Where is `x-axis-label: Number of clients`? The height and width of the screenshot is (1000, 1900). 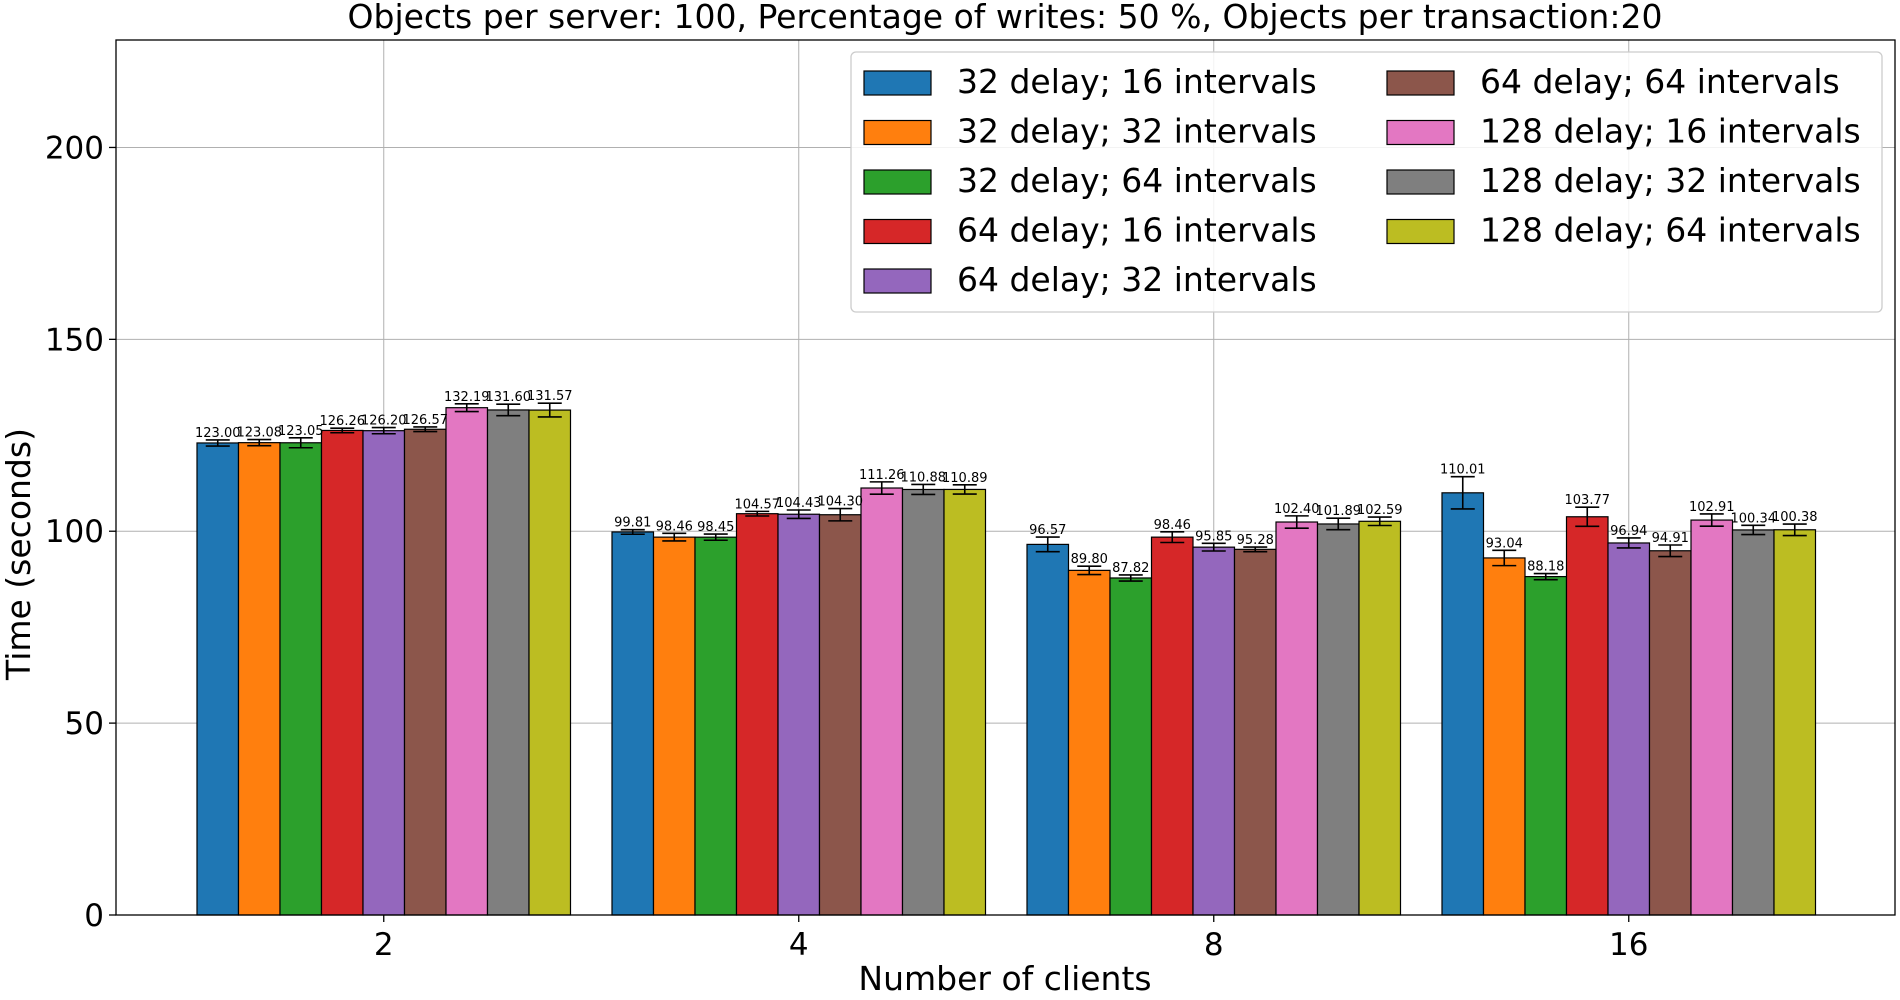
x-axis-label: Number of clients is located at coordinates (1004, 978).